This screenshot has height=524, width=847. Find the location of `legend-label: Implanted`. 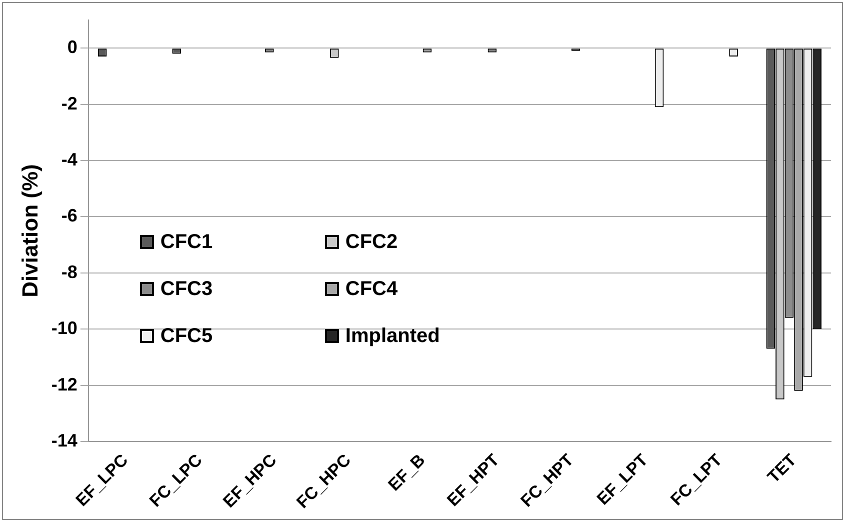

legend-label: Implanted is located at coordinates (392, 336).